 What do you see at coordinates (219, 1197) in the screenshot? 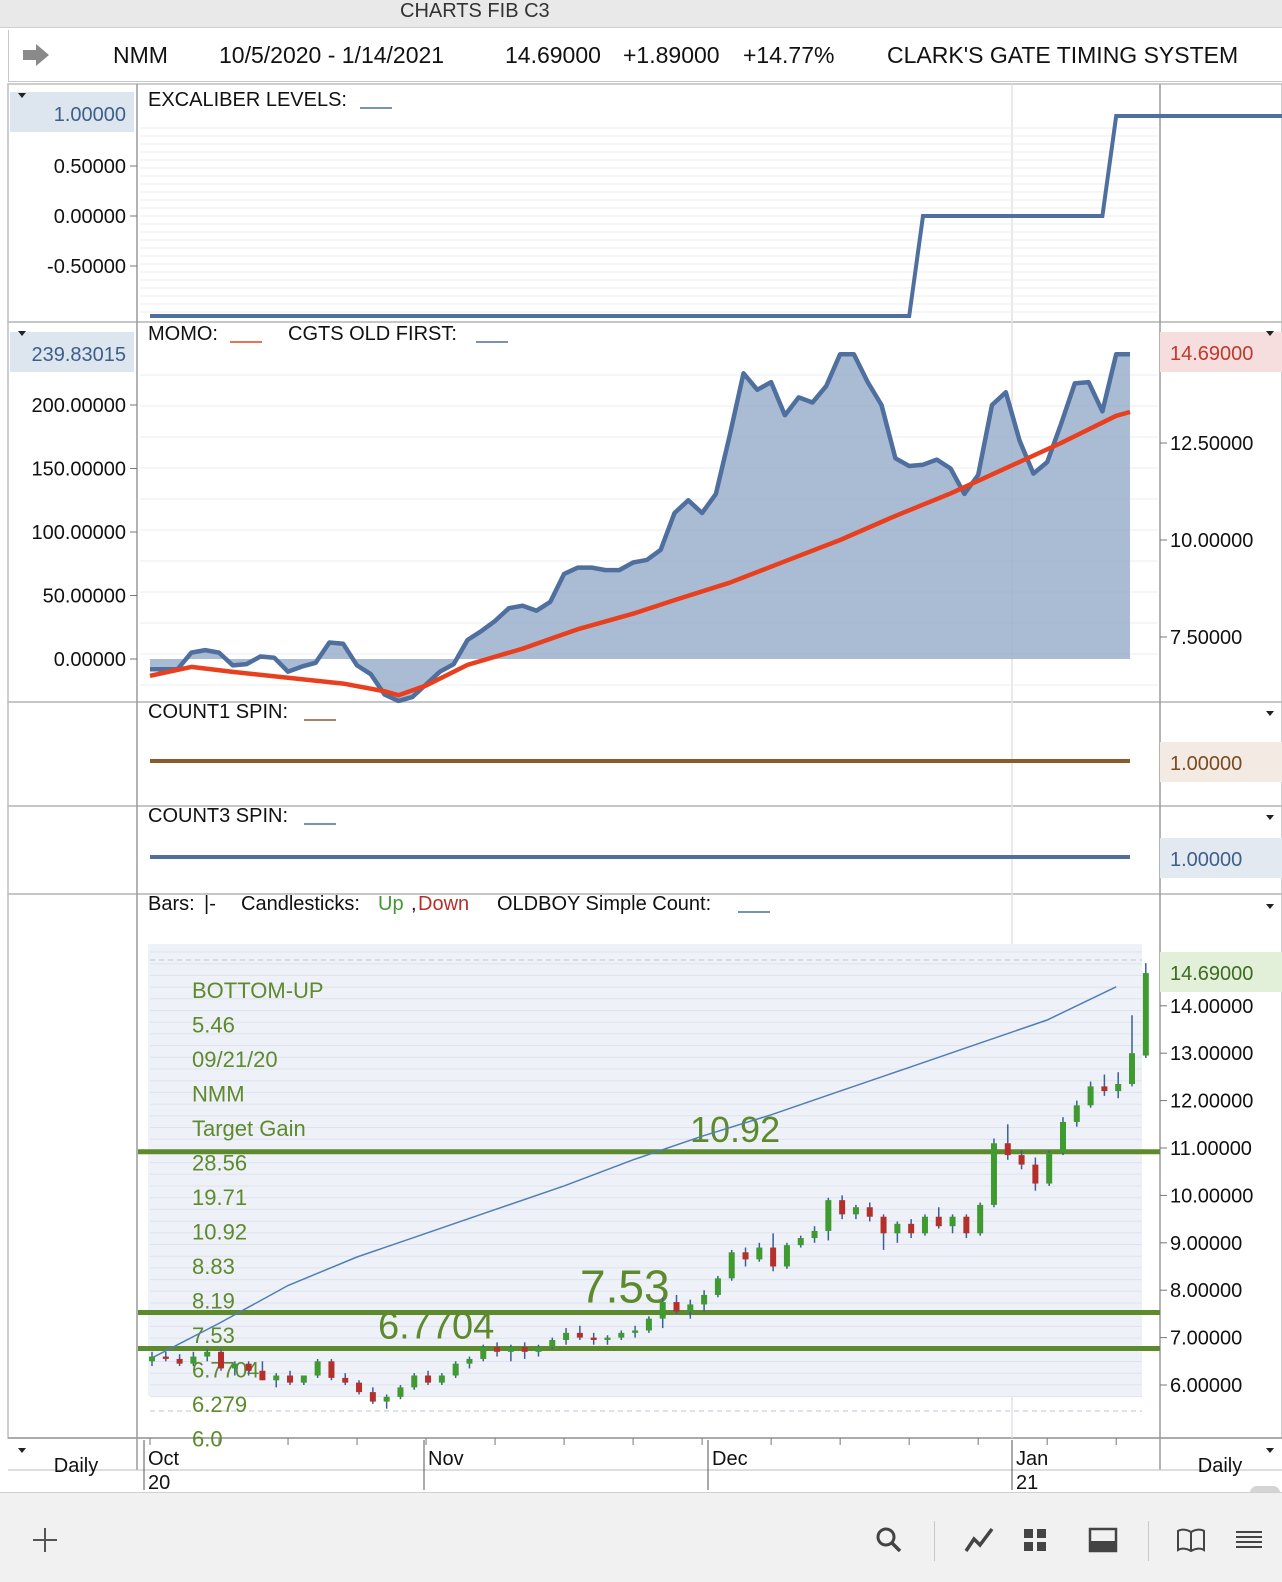
I see `annotation-line: 19.71` at bounding box center [219, 1197].